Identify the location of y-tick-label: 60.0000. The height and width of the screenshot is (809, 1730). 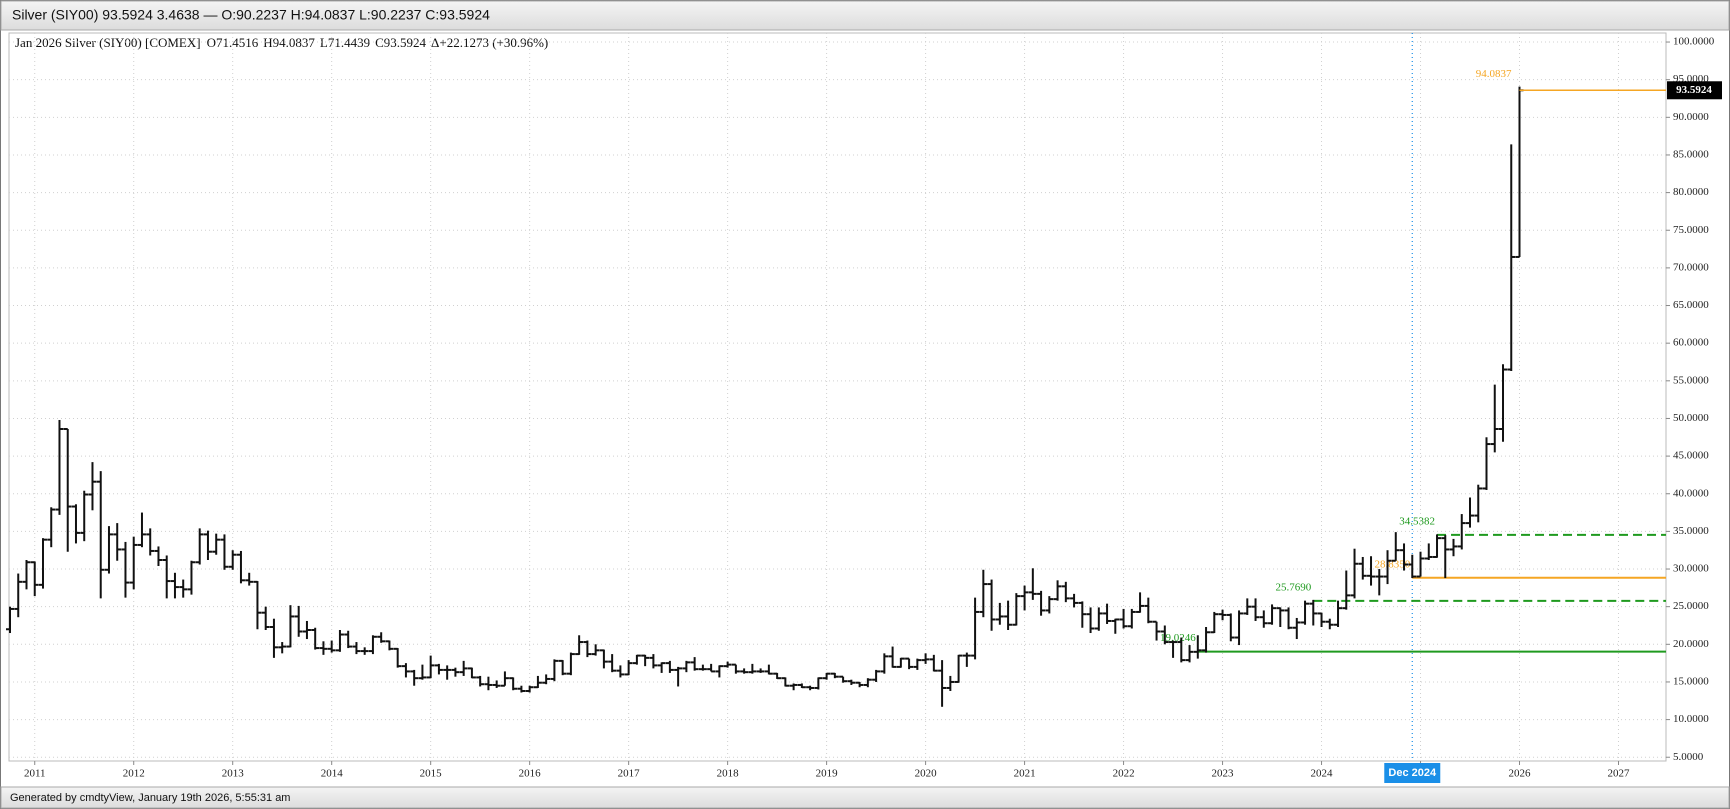
(1691, 343).